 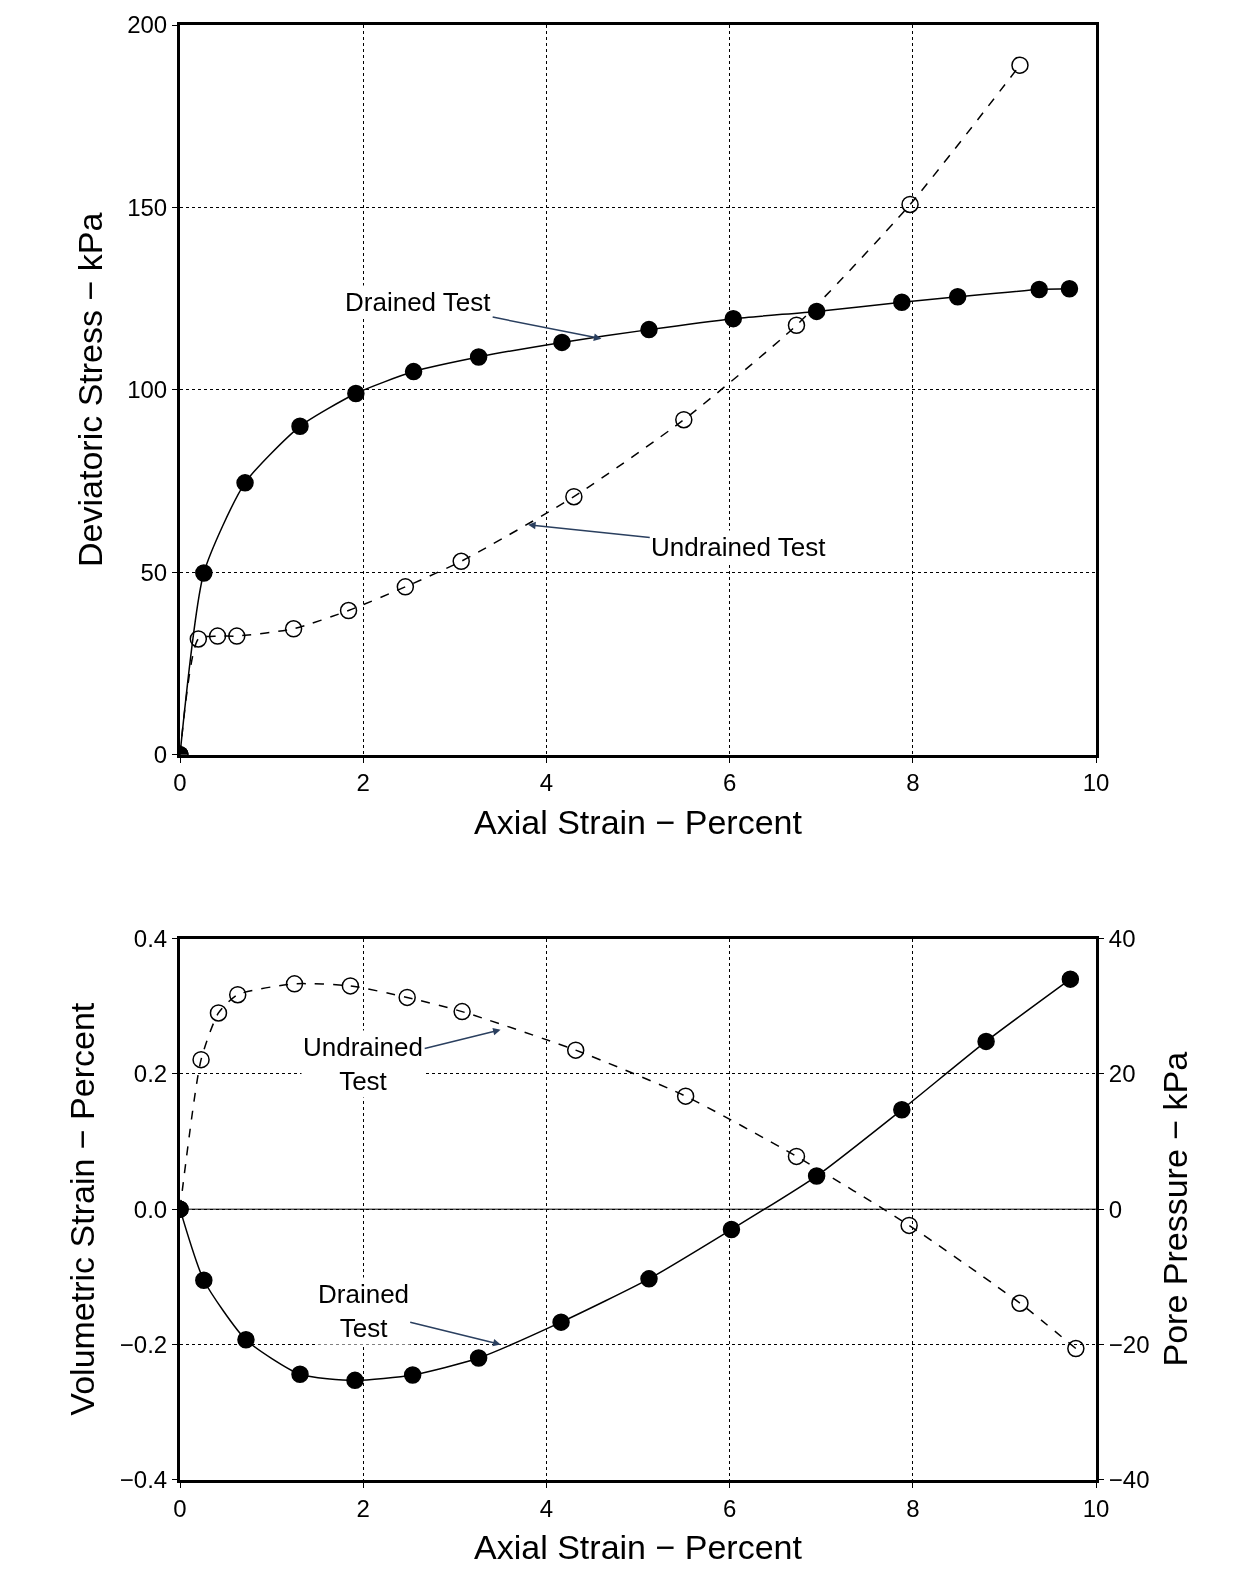 I want to click on y2-axis-title: Pore Pressure − kPa, so click(x=1174, y=1209).